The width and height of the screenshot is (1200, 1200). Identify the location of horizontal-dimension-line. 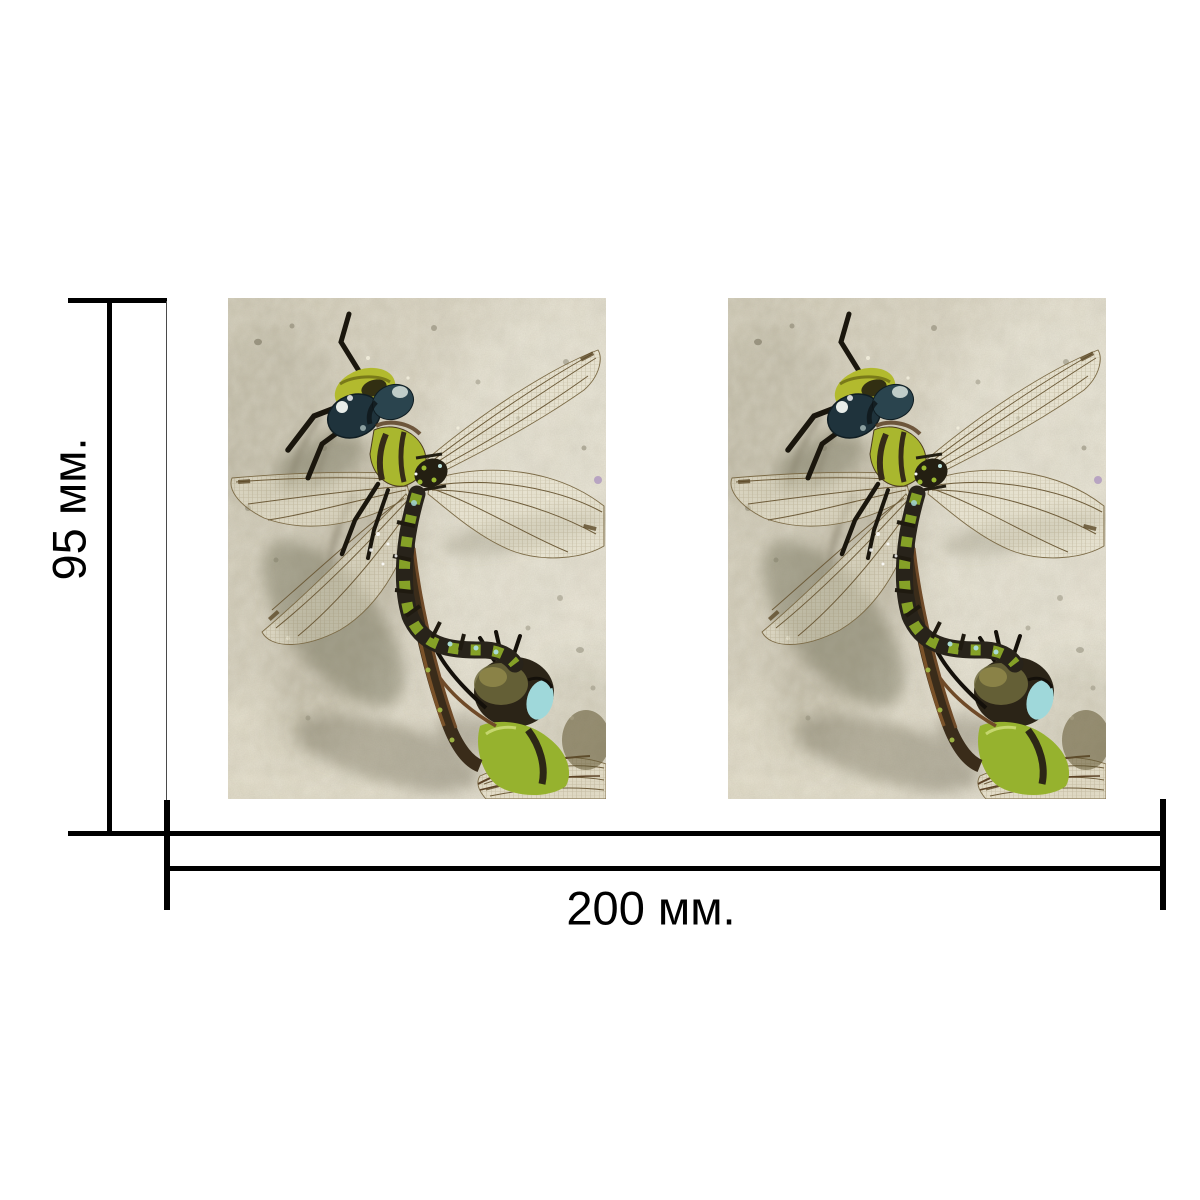
(665, 868).